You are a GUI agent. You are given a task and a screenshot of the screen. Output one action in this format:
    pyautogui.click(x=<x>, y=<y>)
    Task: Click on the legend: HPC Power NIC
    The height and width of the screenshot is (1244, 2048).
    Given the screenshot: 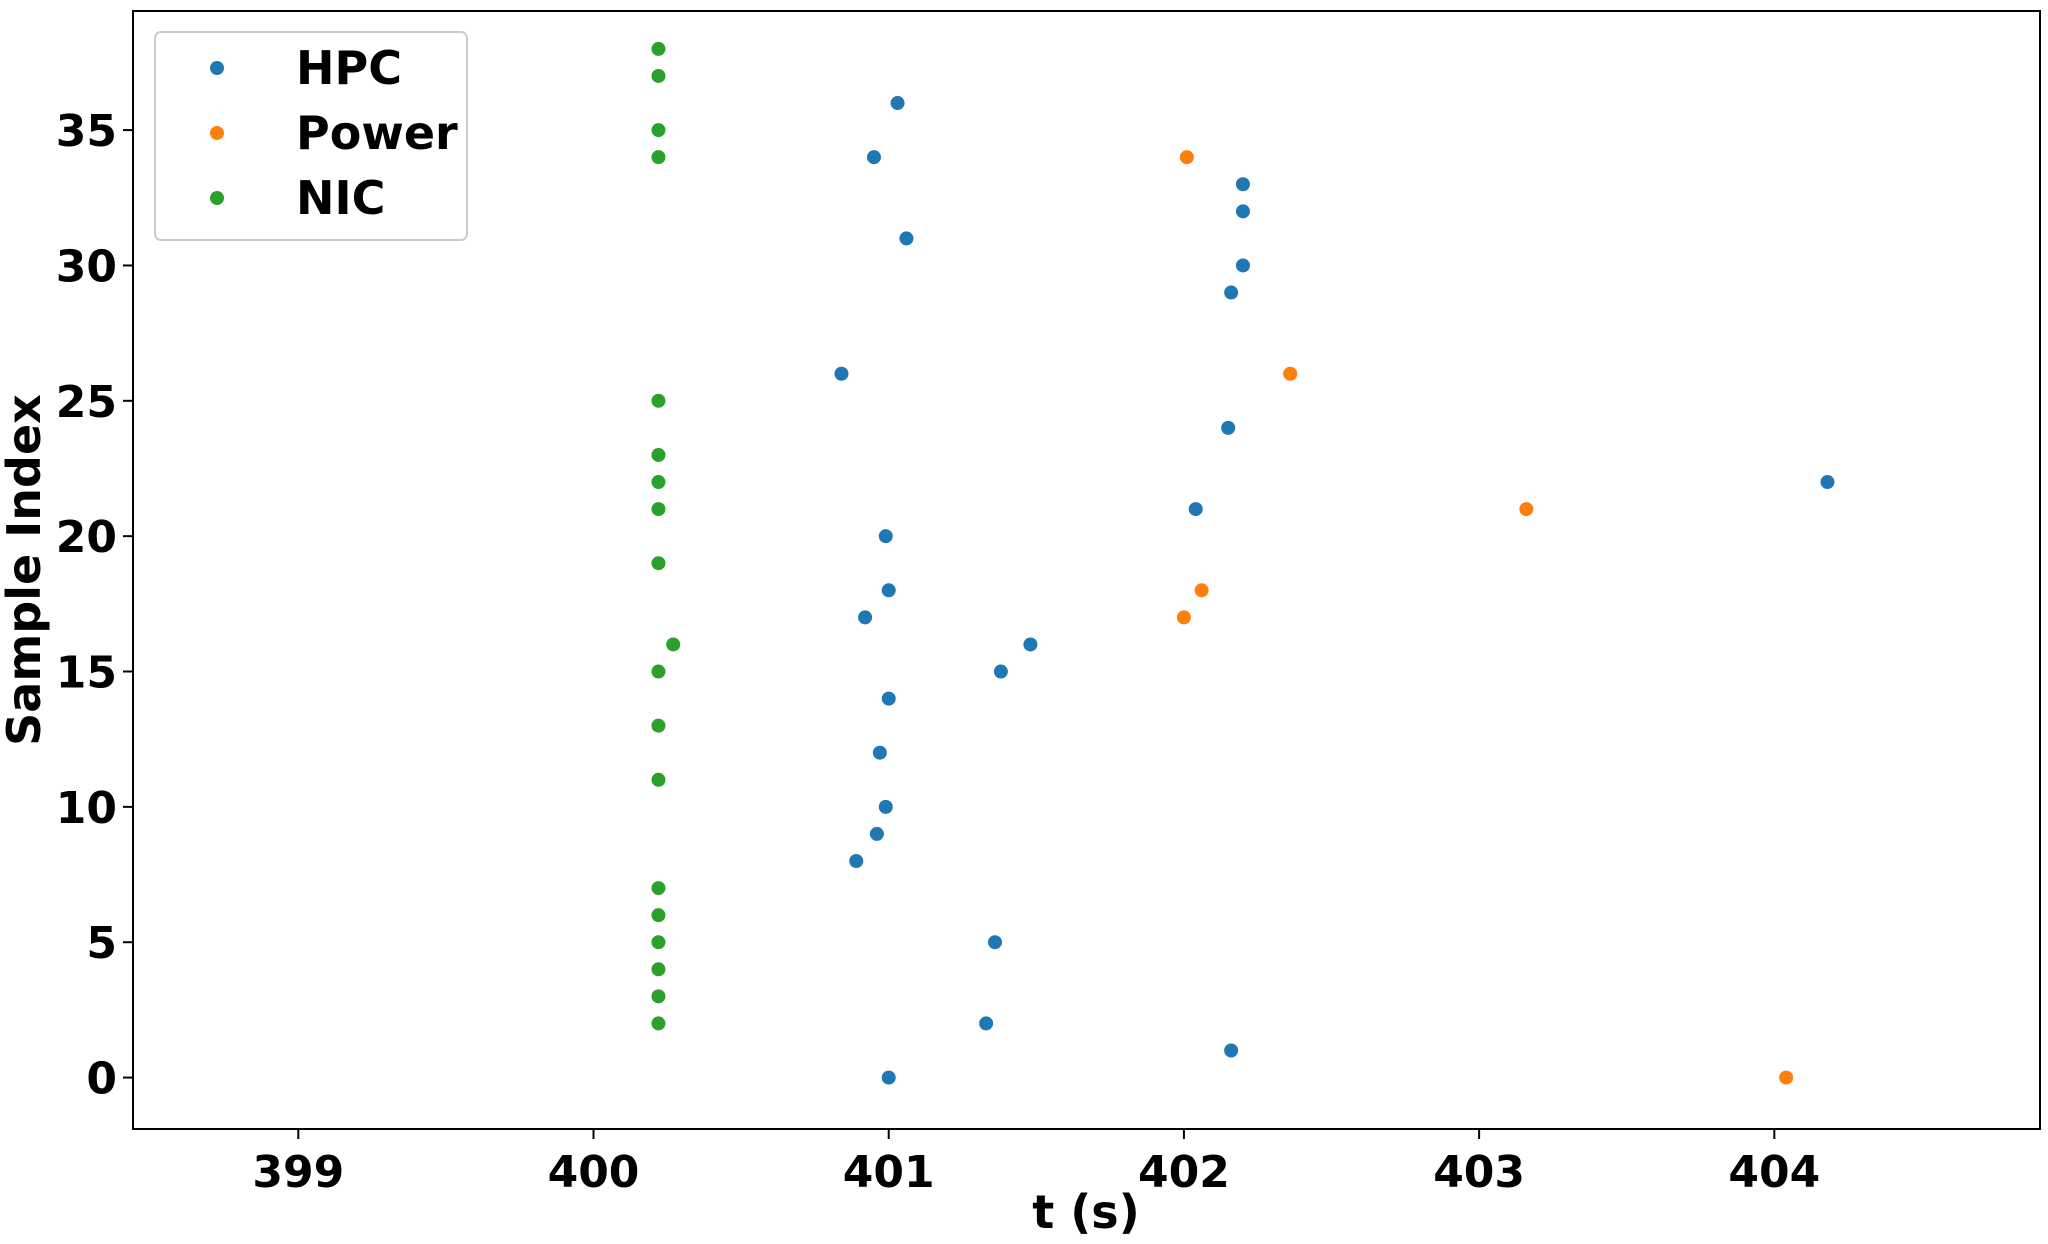 What is the action you would take?
    pyautogui.click(x=311, y=136)
    